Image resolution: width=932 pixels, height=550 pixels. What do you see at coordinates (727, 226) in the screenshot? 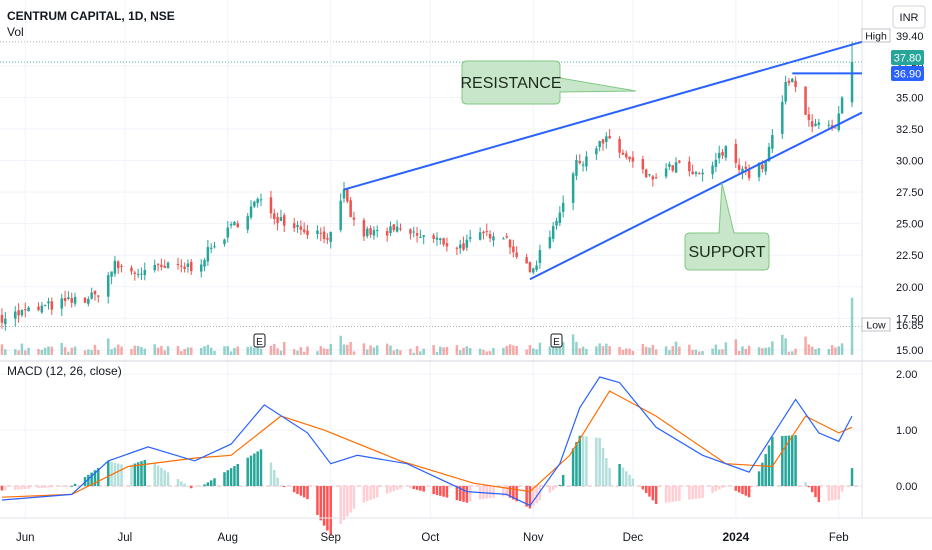
I see `support-callout: SUPPORT` at bounding box center [727, 226].